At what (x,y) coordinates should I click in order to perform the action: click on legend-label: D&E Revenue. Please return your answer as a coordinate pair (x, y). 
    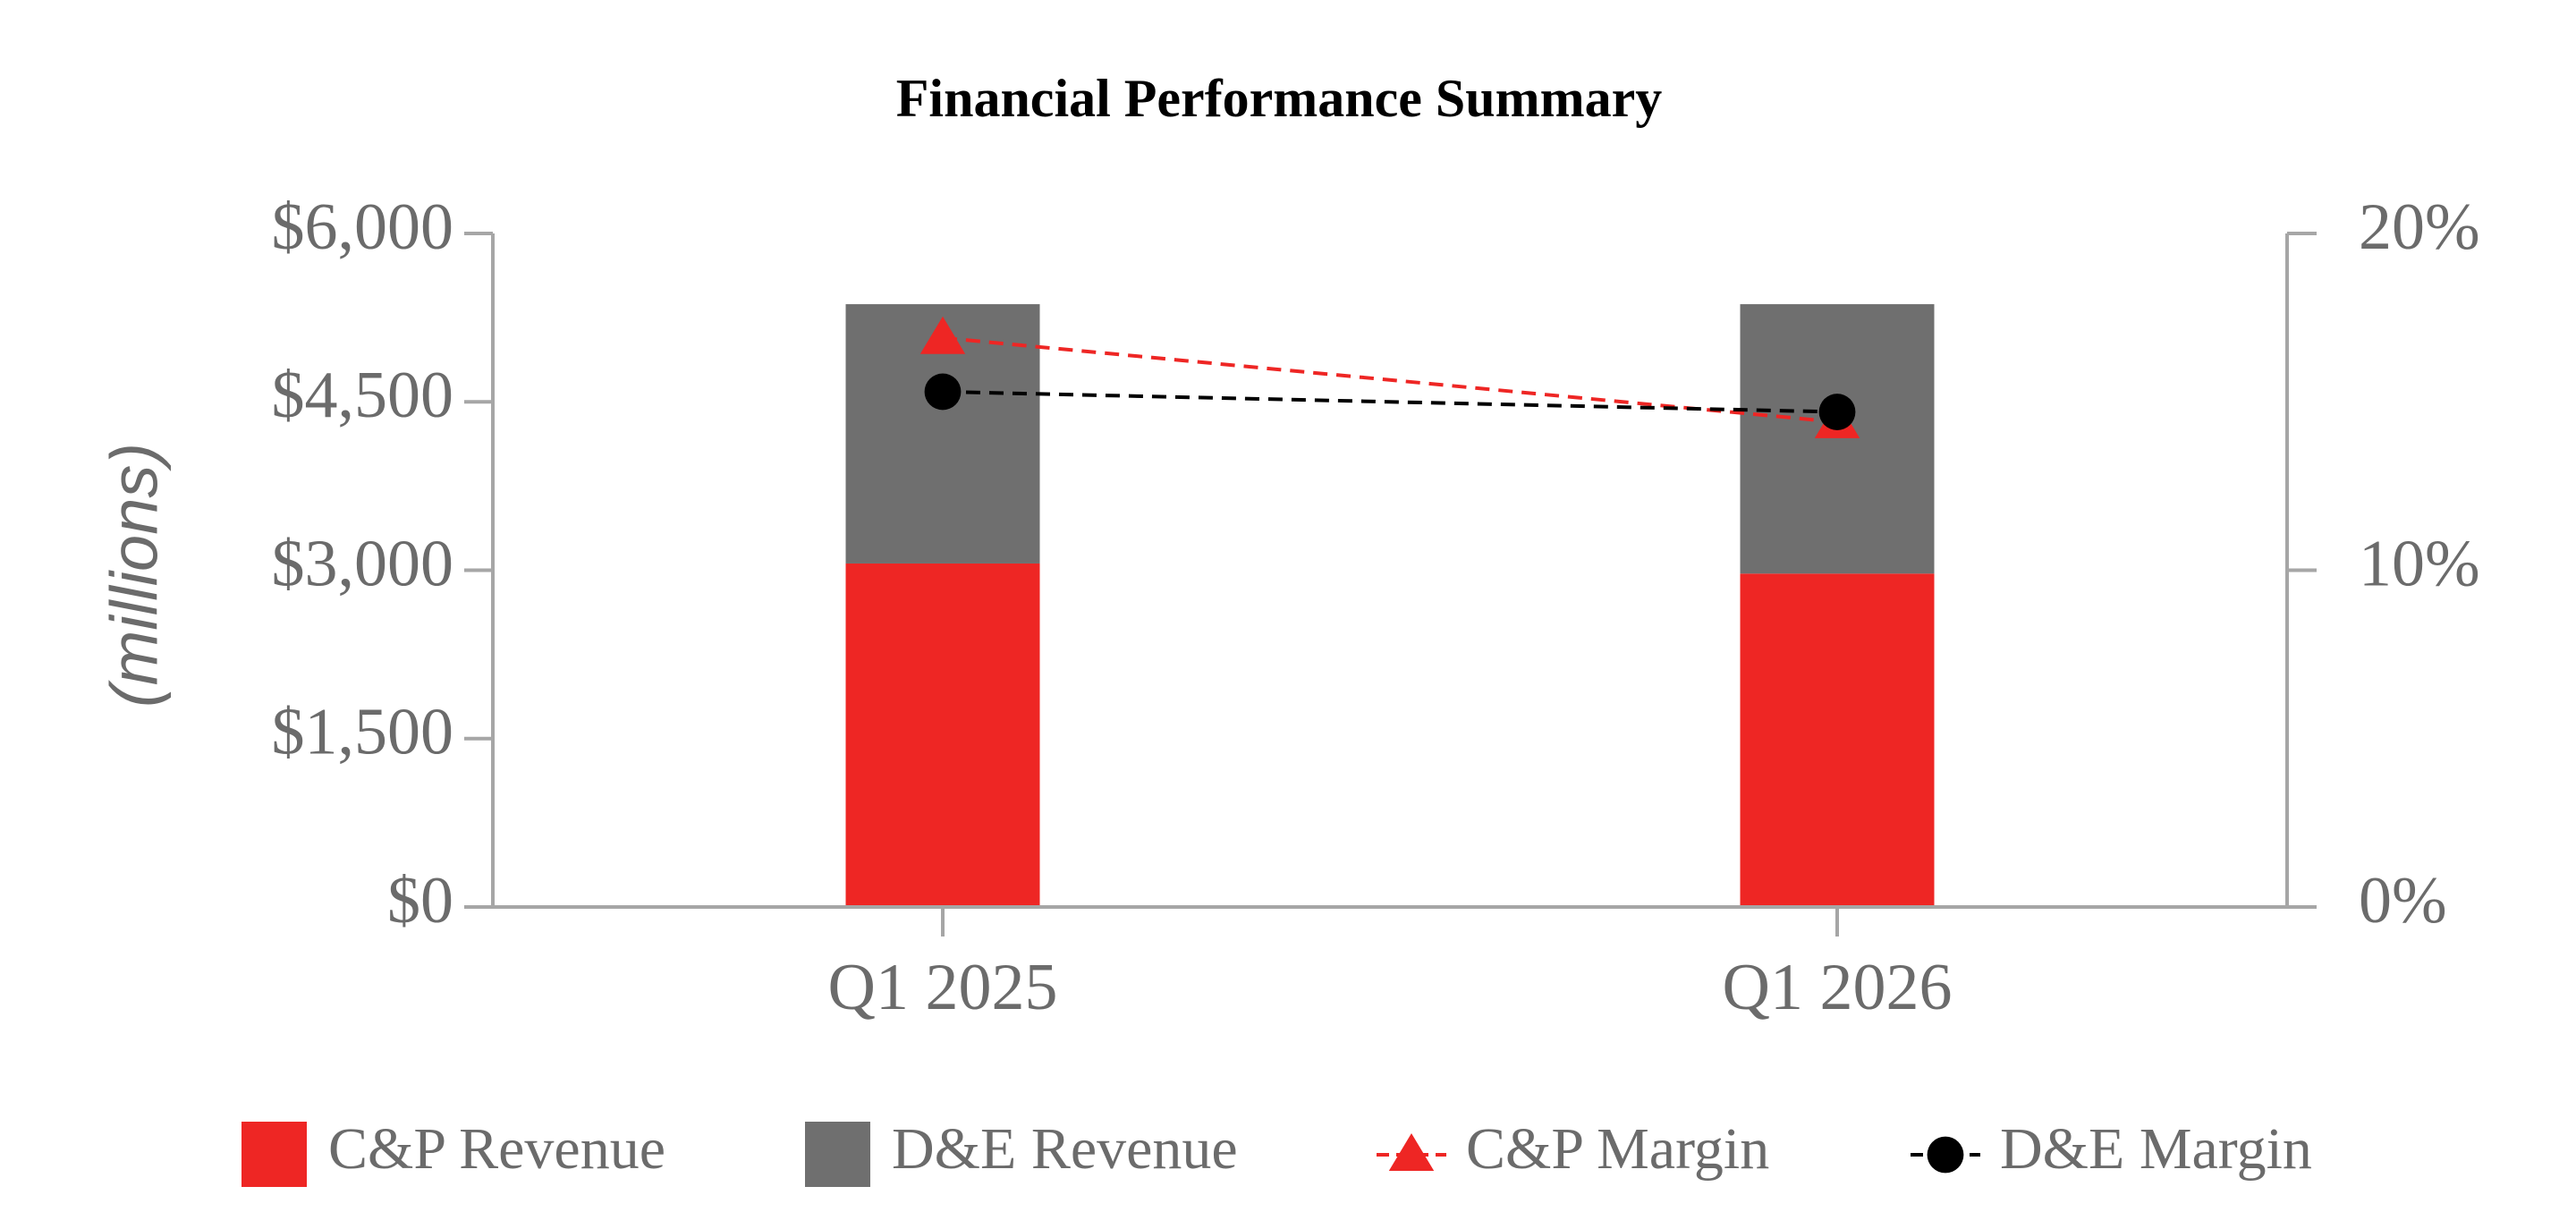
    Looking at the image, I should click on (1065, 1149).